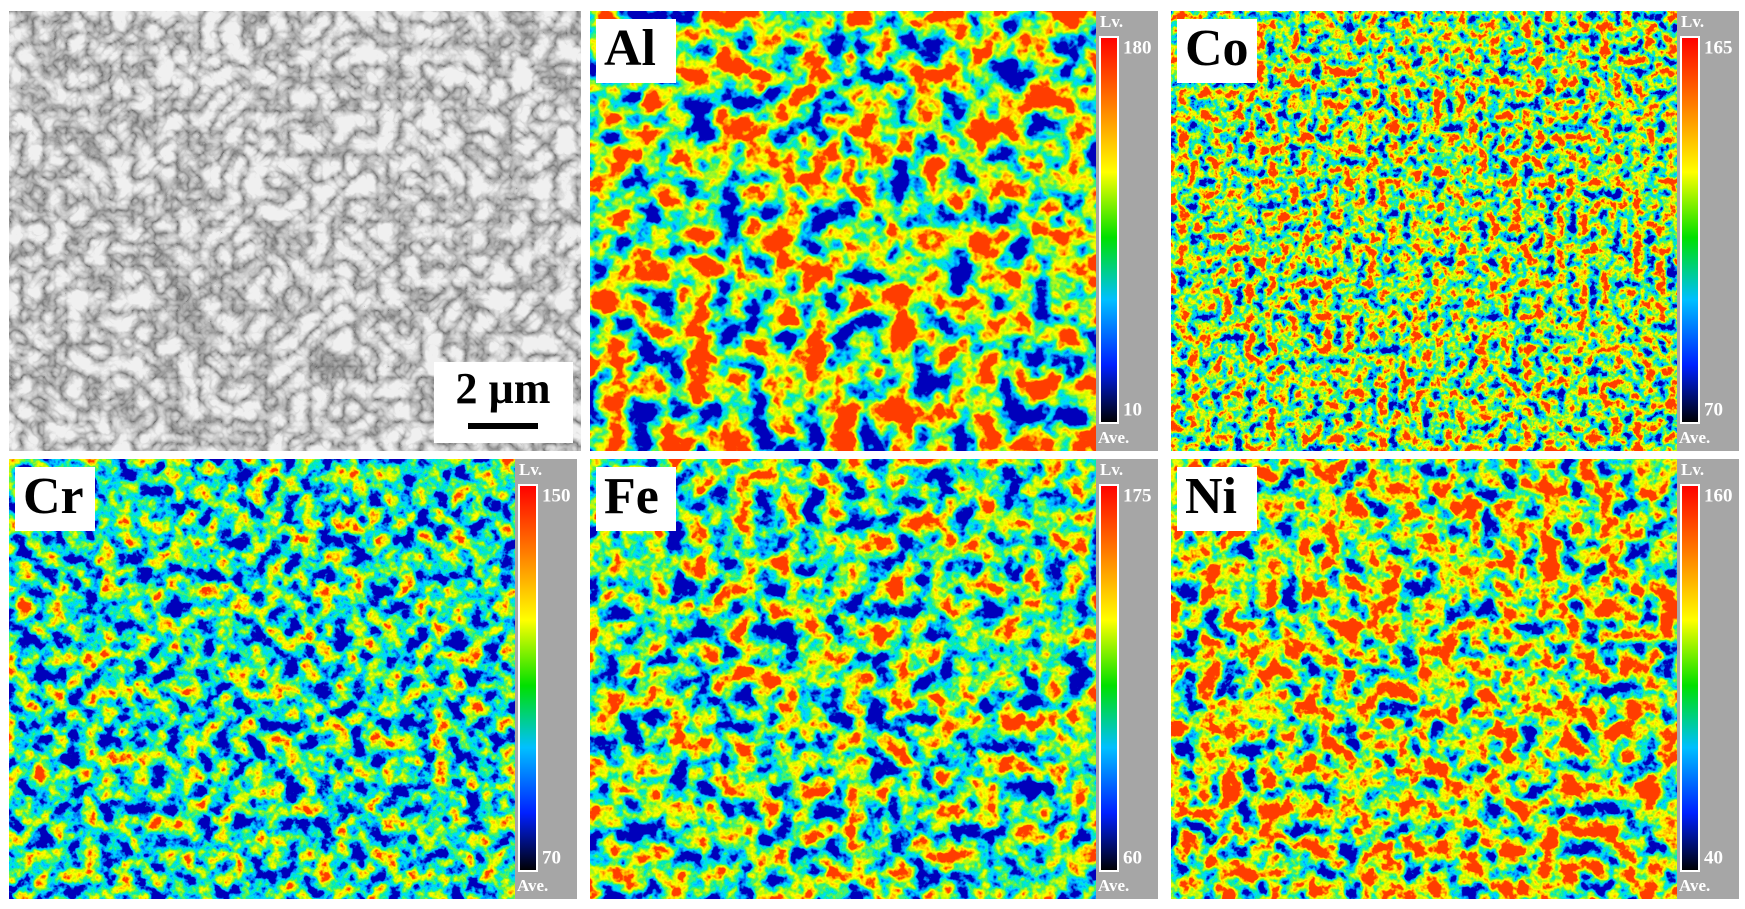 This screenshot has height=909, width=1745. Describe the element at coordinates (1132, 857) in the screenshot. I see `colorbar-min: 60` at that location.